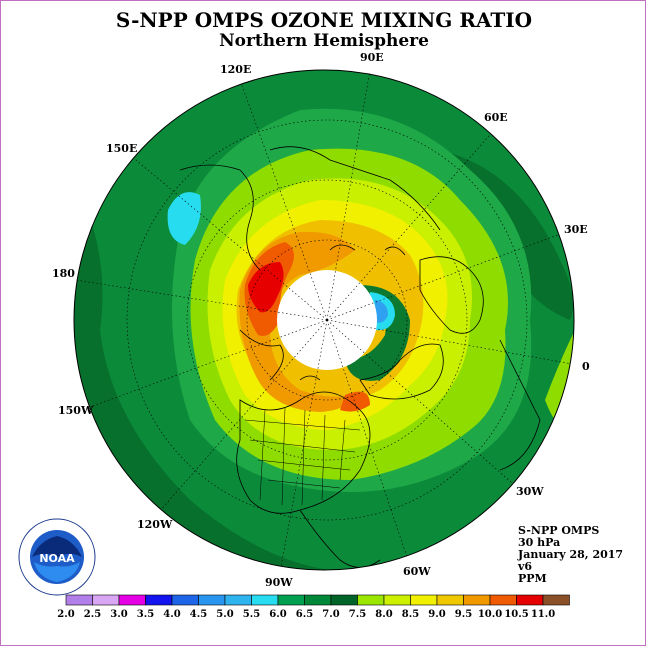  I want to click on lon-label-180: 180, so click(63, 273).